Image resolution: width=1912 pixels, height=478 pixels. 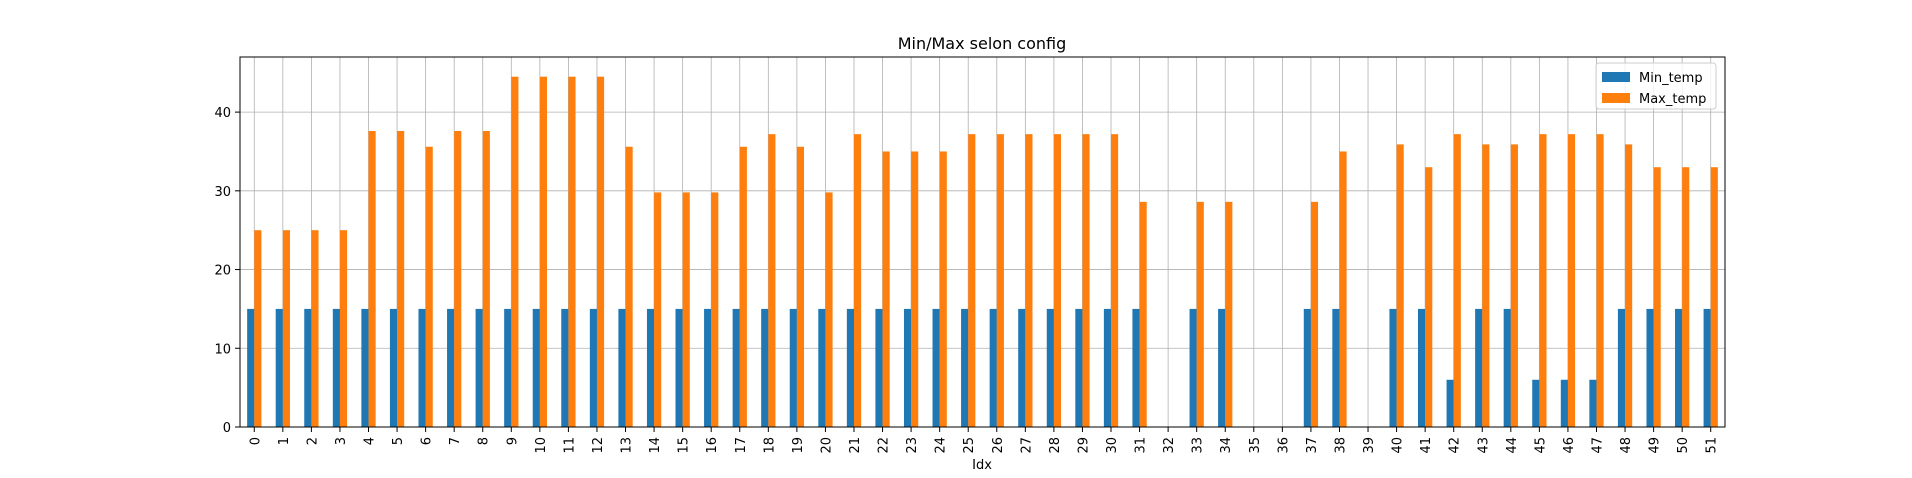 I want to click on x-tick-label: 45, so click(x=1540, y=445).